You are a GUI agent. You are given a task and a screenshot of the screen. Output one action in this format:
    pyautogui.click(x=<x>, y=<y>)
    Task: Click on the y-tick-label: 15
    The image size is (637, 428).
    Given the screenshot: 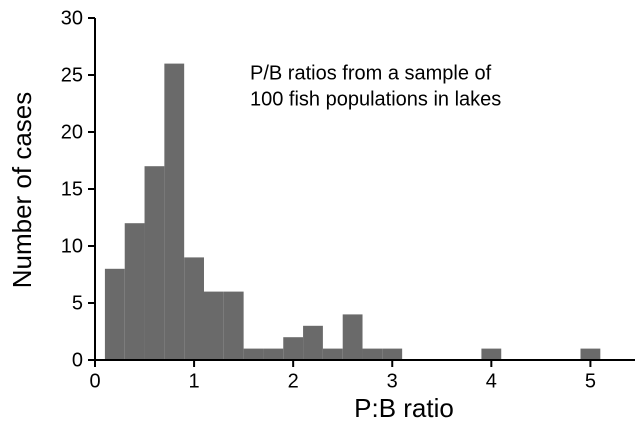 What is the action you would take?
    pyautogui.click(x=72, y=189)
    